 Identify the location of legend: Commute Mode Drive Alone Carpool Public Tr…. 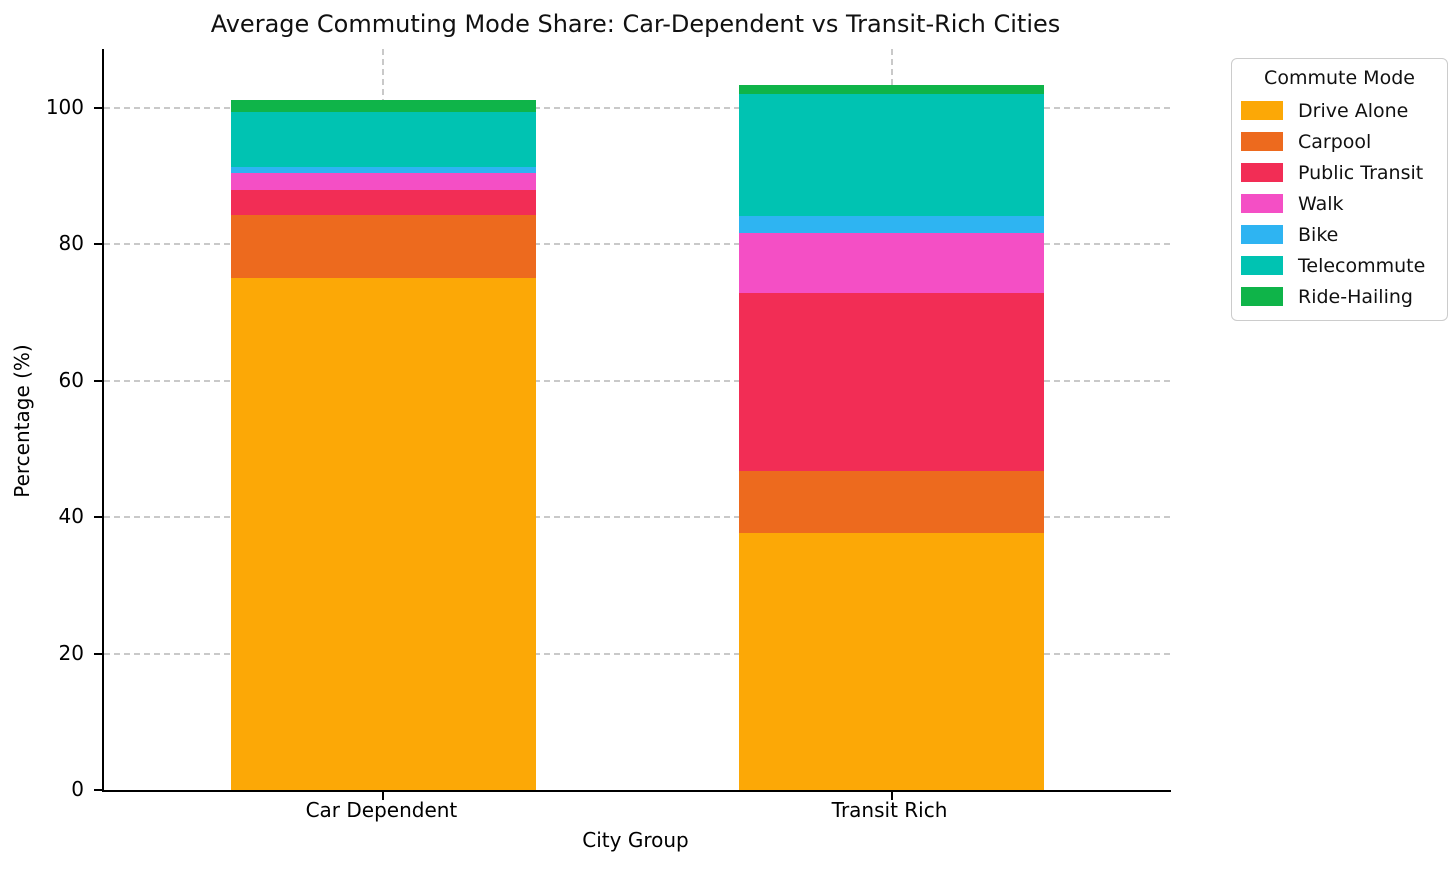
(1339, 189).